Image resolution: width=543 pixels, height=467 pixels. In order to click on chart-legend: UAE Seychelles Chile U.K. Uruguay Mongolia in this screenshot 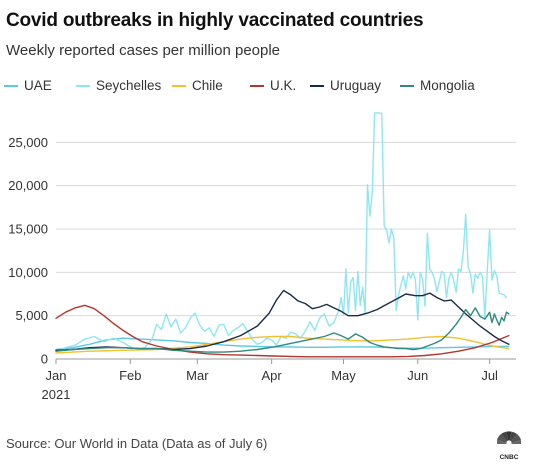, I will do `click(271, 87)`.